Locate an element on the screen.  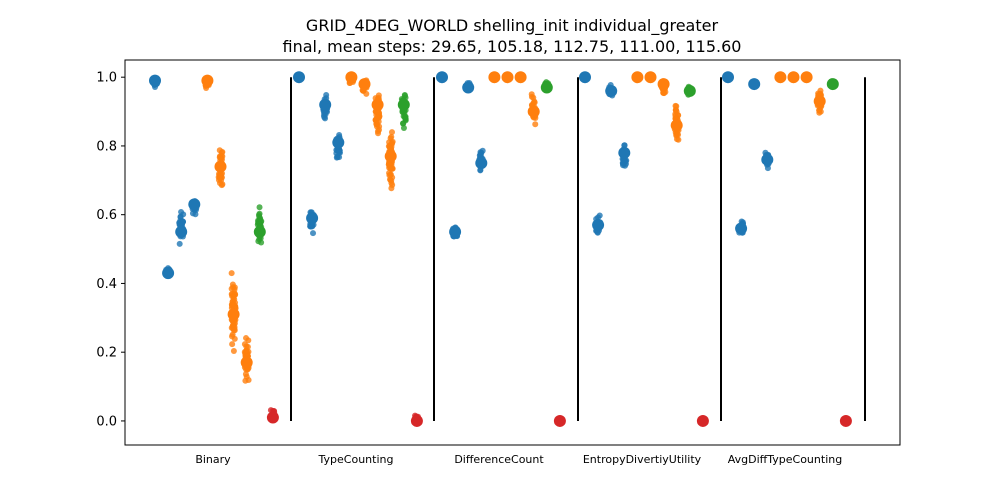
y-tick-label: 0.0 is located at coordinates (106, 421).